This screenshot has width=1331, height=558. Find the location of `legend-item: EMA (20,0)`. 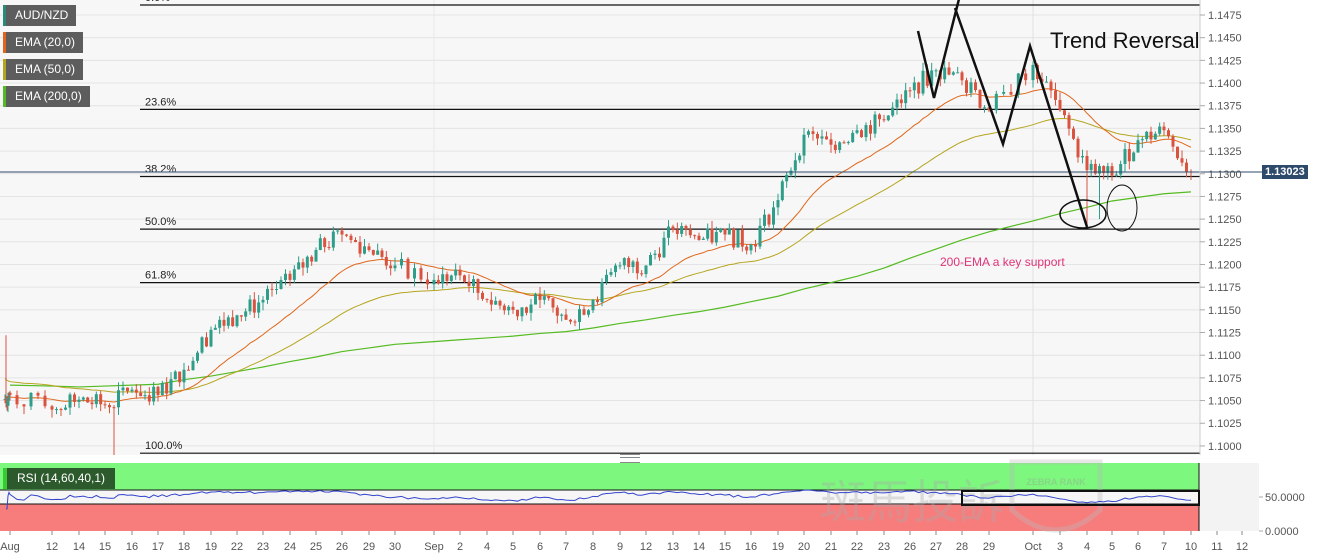

legend-item: EMA (20,0) is located at coordinates (43, 42).